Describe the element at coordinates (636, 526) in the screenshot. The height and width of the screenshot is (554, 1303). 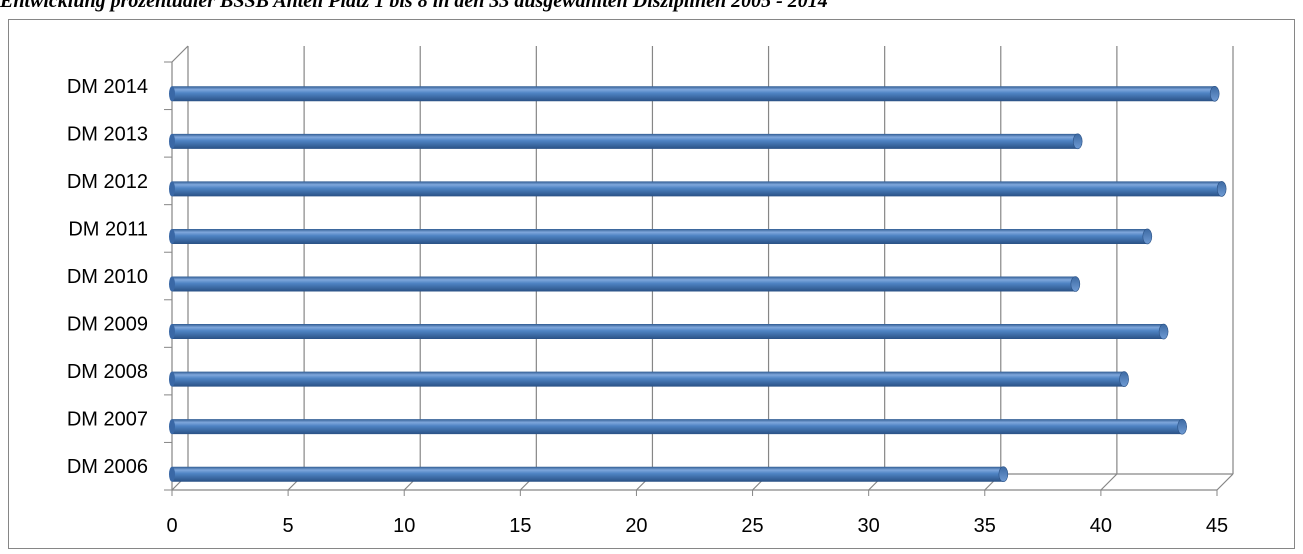
I see `x-tick-label: 20` at that location.